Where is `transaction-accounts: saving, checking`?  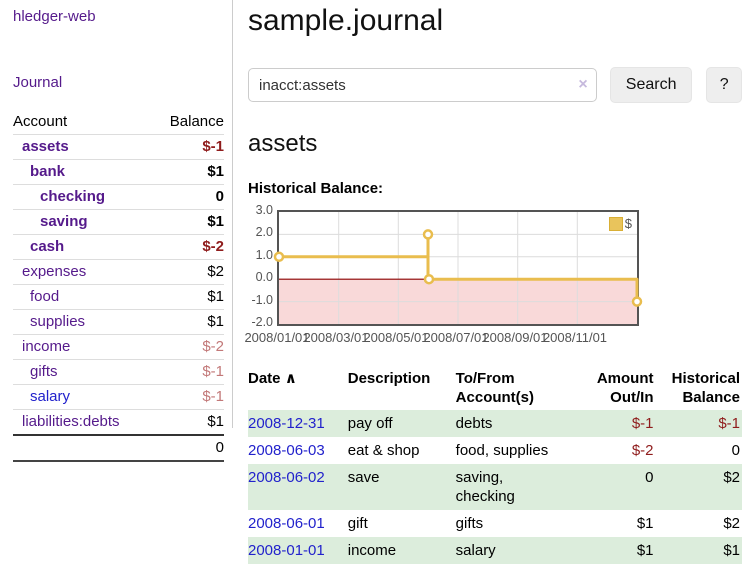 transaction-accounts: saving, checking is located at coordinates (517, 487).